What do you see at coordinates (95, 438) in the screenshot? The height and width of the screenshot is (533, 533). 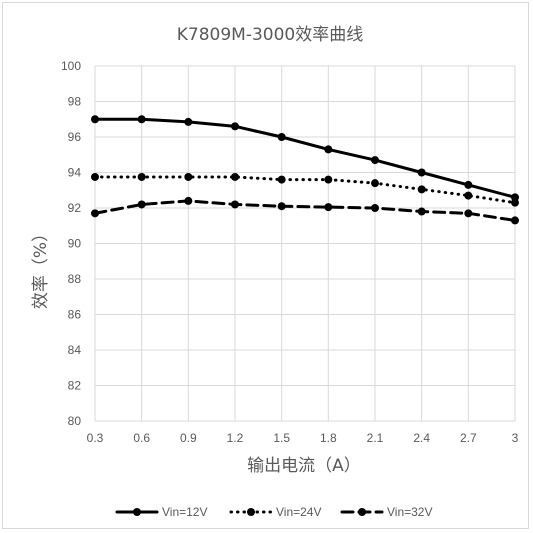 I see `x-tick-label: 0.3` at bounding box center [95, 438].